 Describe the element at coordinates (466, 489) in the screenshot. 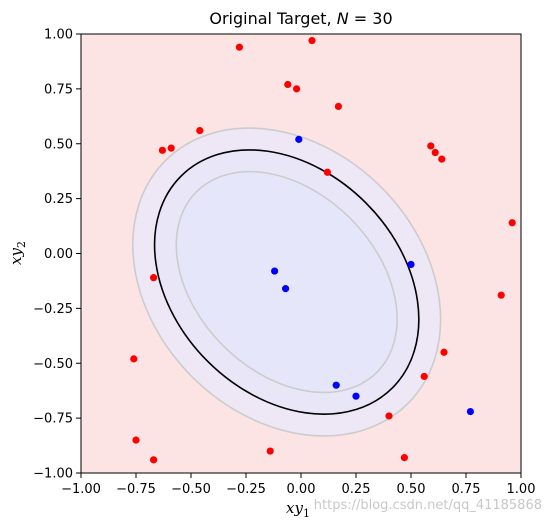

I see `x-tick-label: 0.75` at that location.